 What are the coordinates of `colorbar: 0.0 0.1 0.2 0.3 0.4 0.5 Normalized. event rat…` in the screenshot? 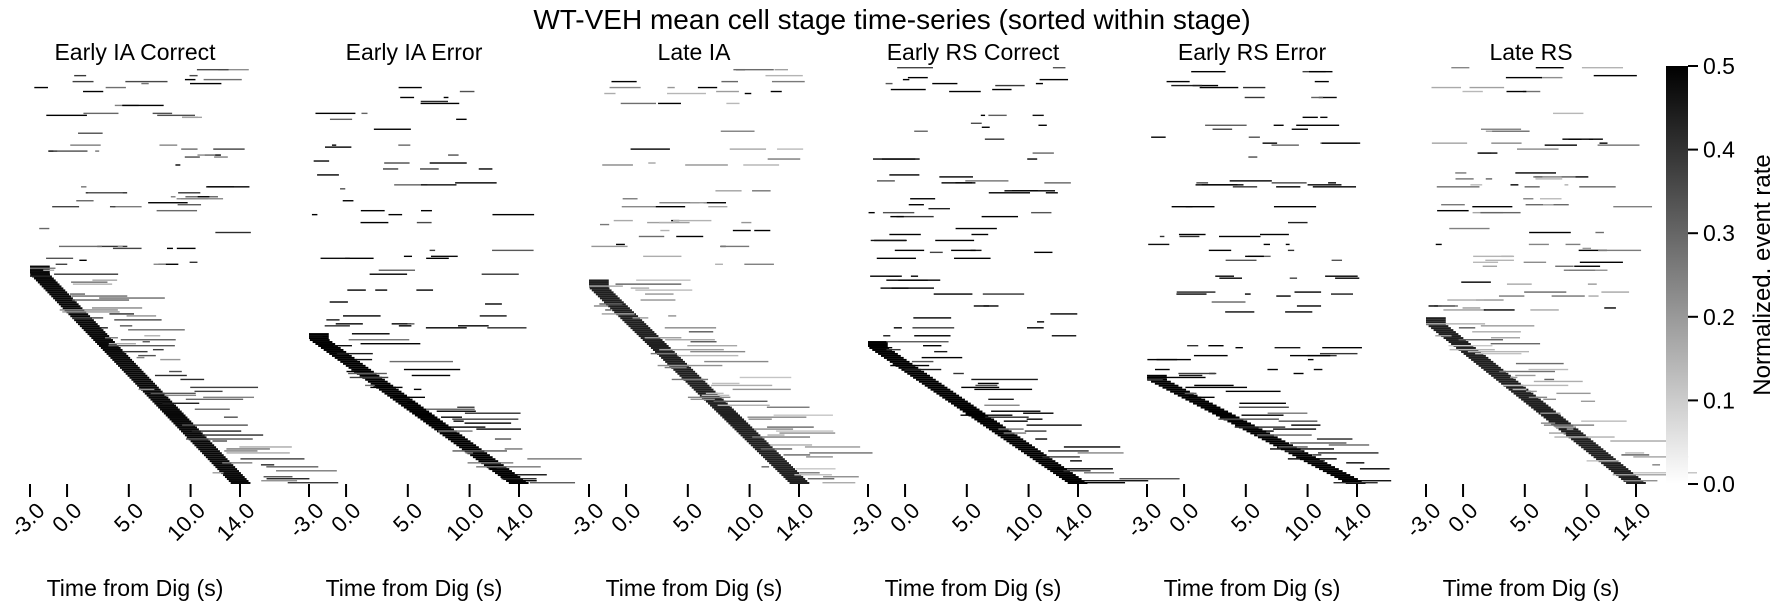 It's located at (1721, 275).